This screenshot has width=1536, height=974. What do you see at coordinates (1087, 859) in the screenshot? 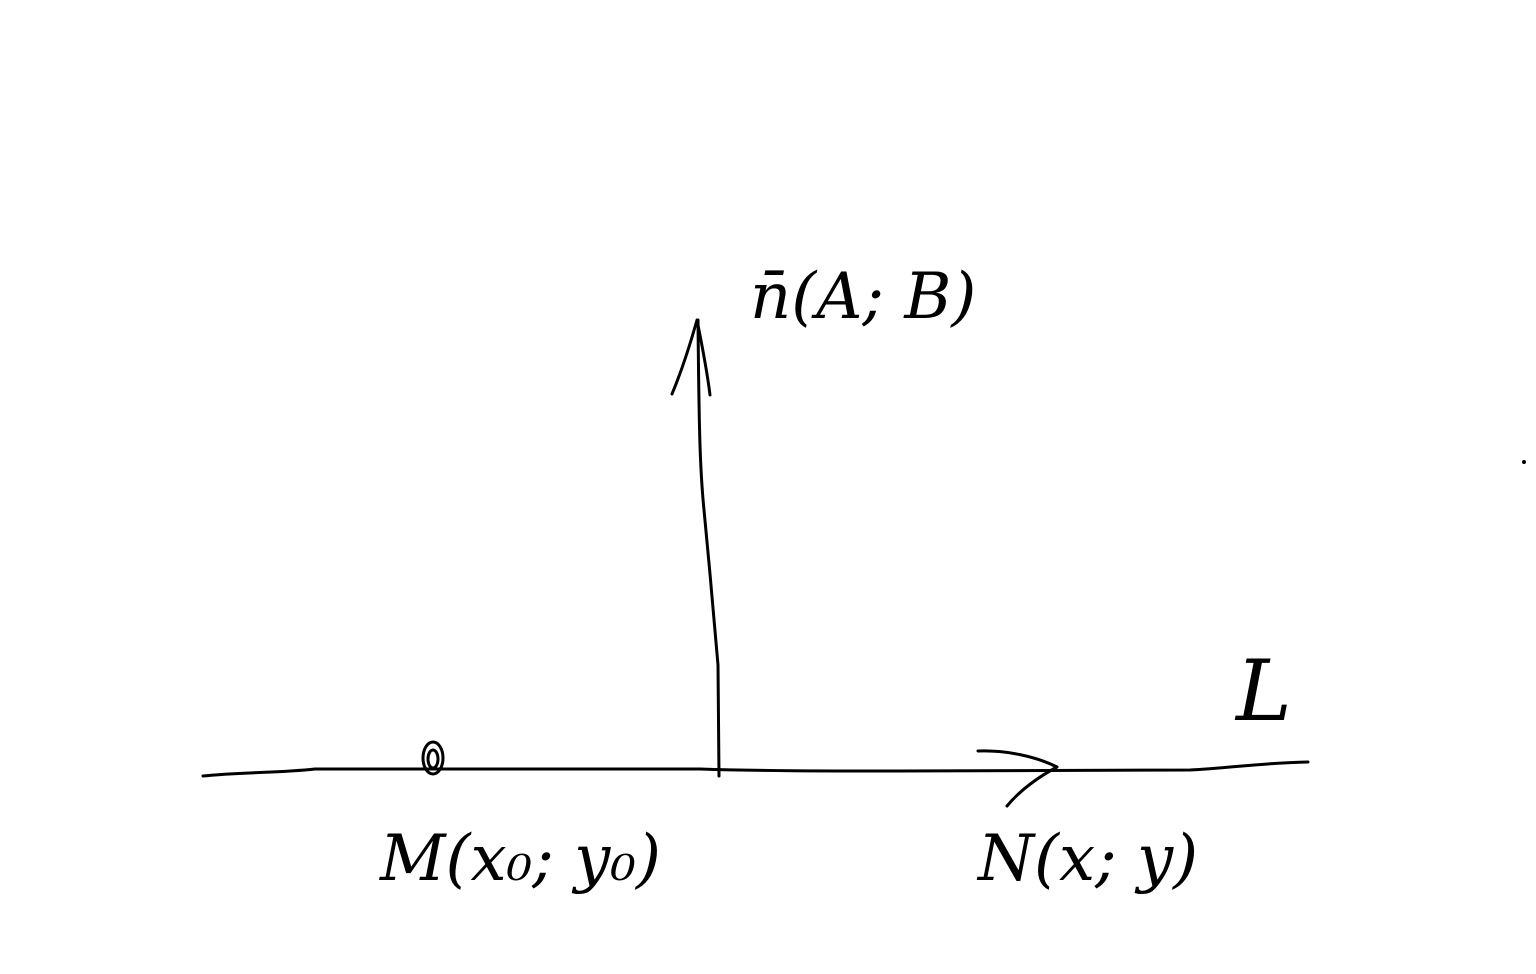
I see `point-n-label: N(x; y)` at bounding box center [1087, 859].